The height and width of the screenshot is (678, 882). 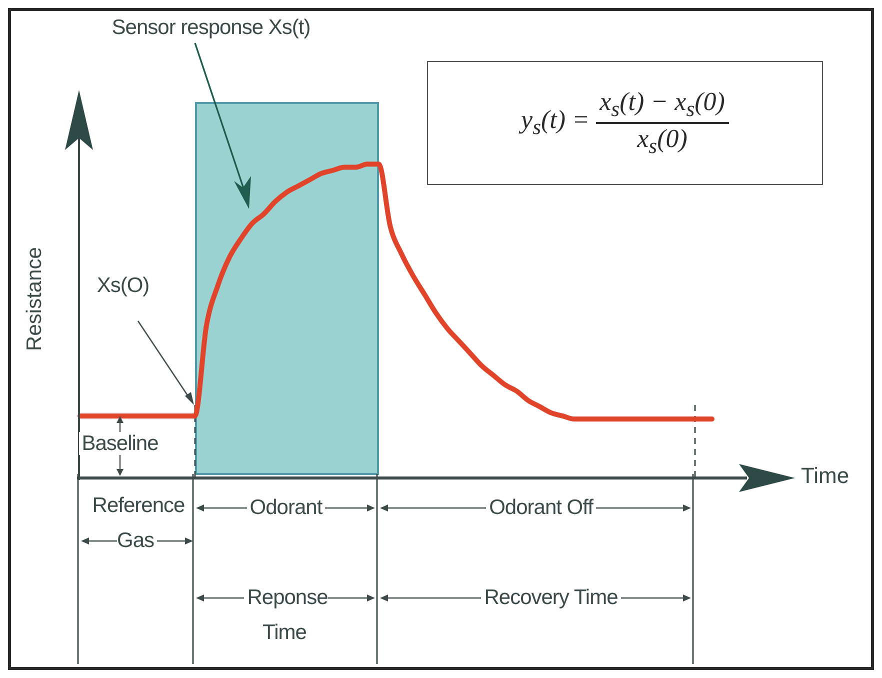 What do you see at coordinates (120, 443) in the screenshot?
I see `annotation: Baseline` at bounding box center [120, 443].